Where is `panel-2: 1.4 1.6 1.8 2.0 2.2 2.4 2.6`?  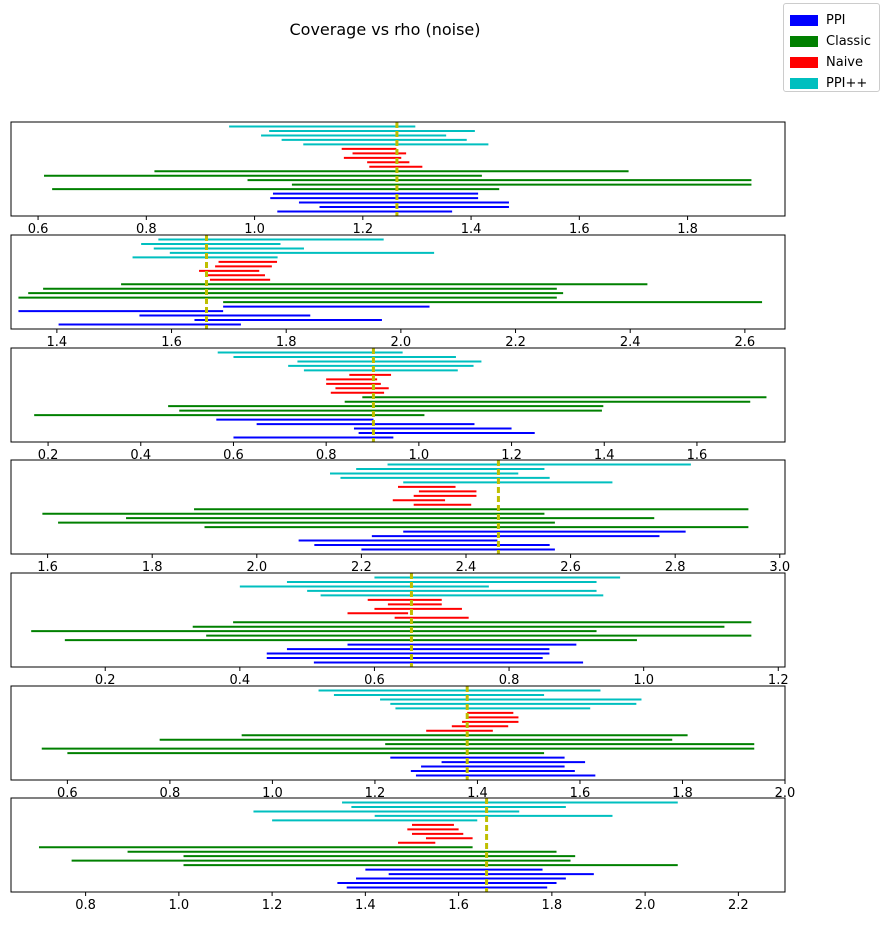
panel-2: 1.4 1.6 1.8 2.0 2.2 2.4 2.6 is located at coordinates (398, 292).